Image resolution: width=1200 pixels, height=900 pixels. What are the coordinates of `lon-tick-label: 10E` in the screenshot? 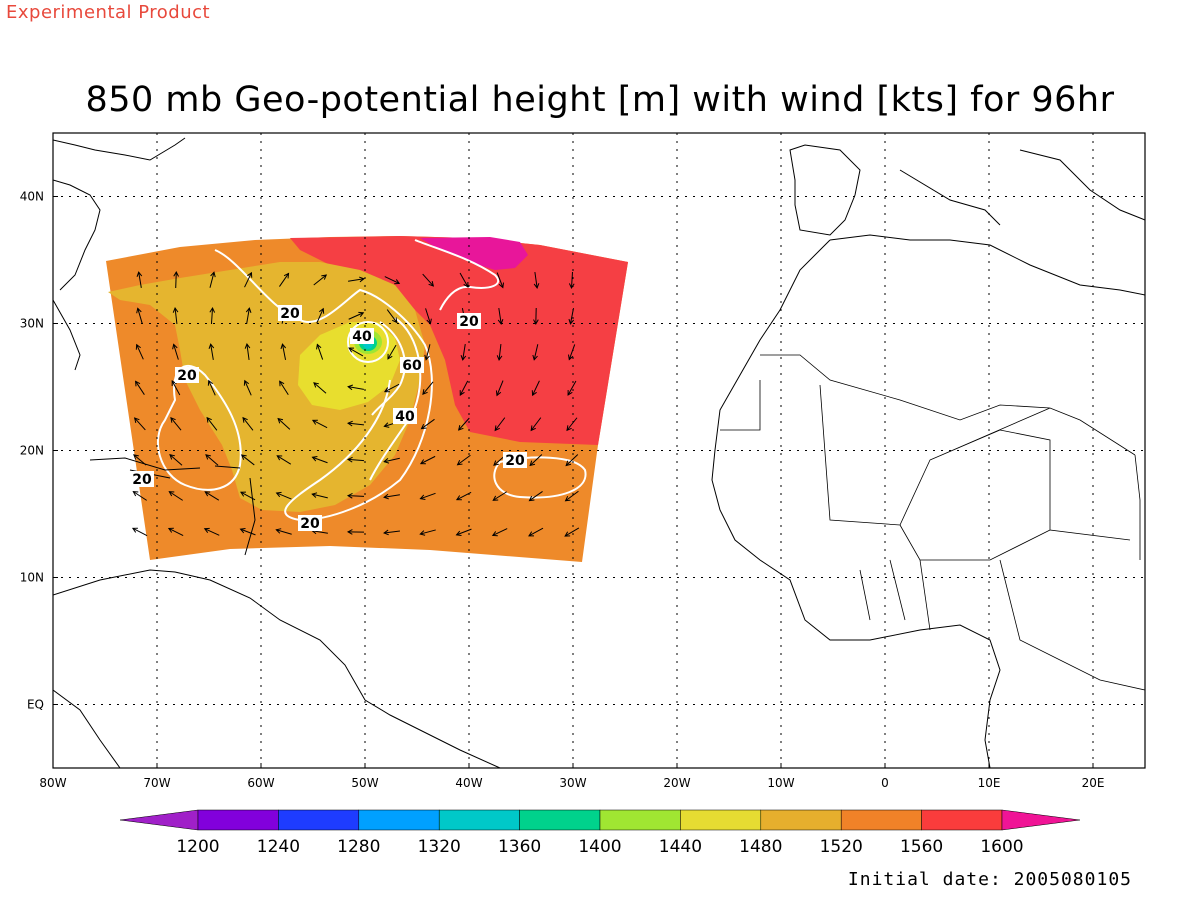 It's located at (989, 783).